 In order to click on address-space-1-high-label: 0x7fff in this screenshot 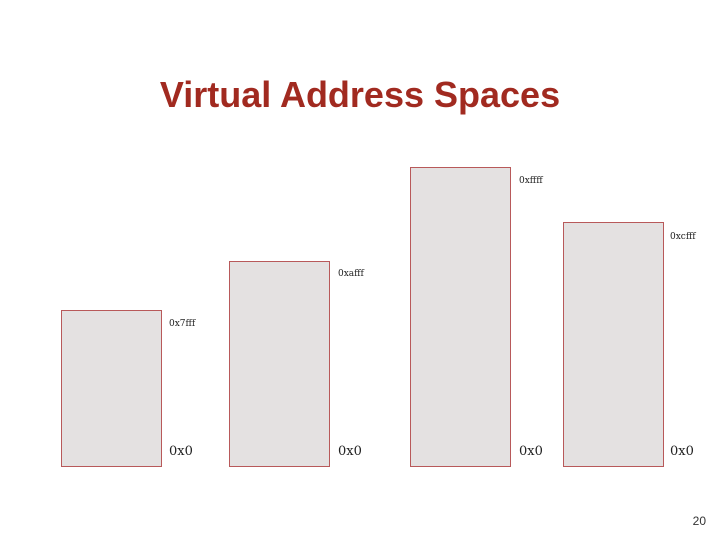, I will do `click(182, 324)`.